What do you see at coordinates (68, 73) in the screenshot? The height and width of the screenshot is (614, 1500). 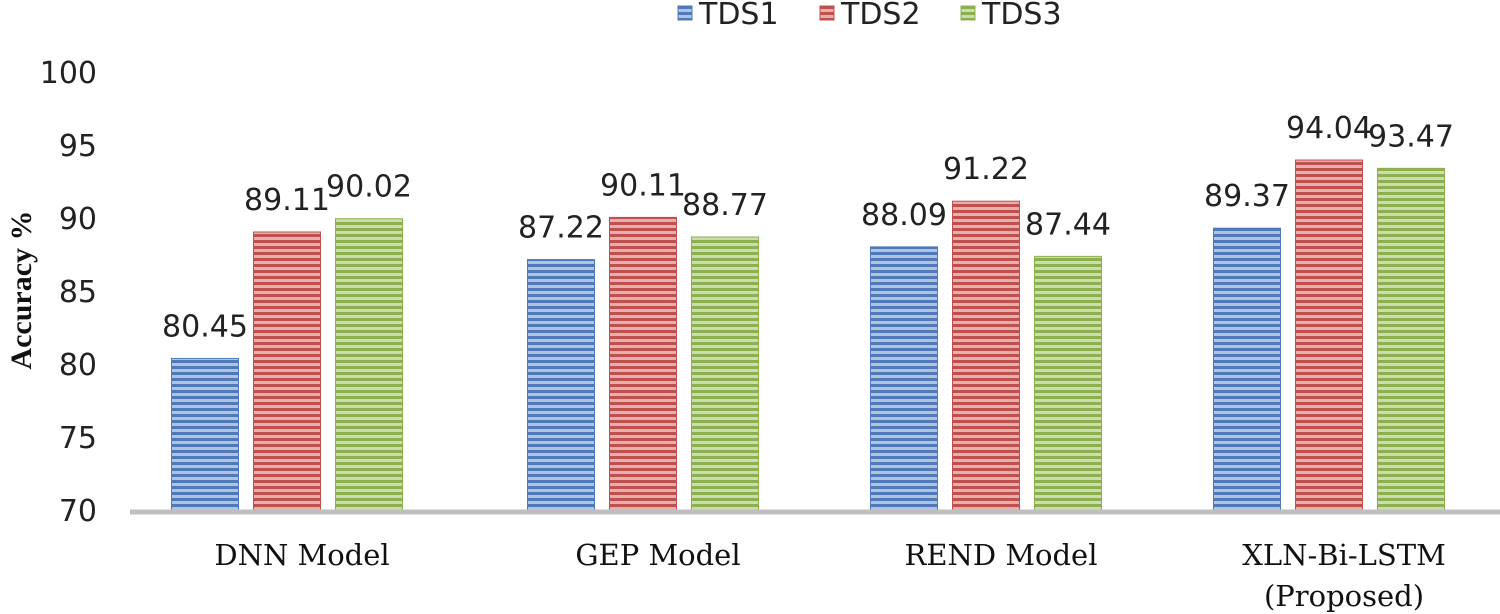 I see `y-tick-label: 100` at bounding box center [68, 73].